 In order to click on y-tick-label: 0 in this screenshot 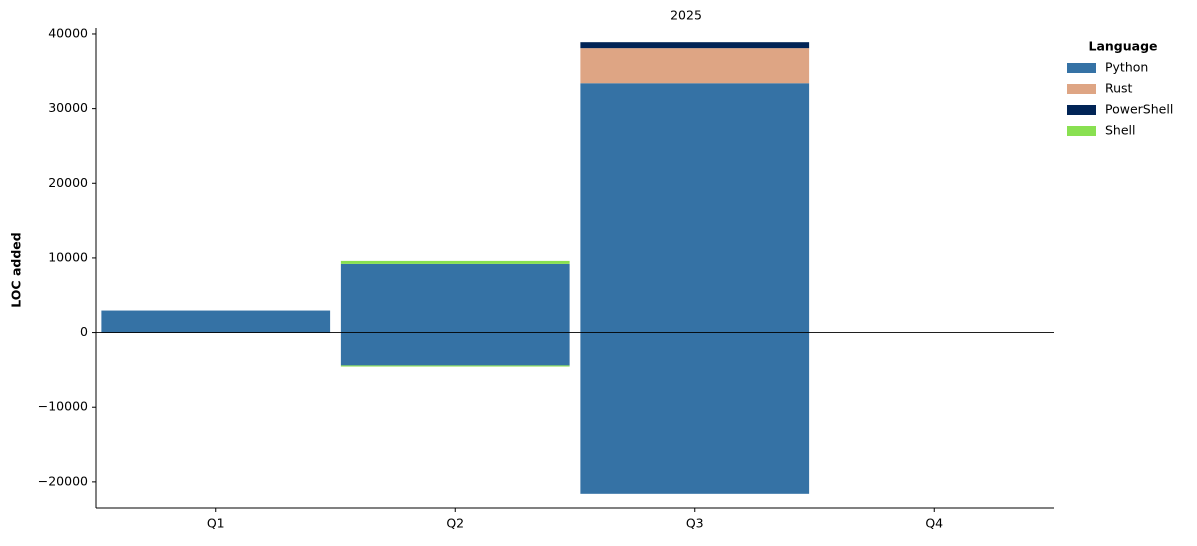, I will do `click(84, 331)`.